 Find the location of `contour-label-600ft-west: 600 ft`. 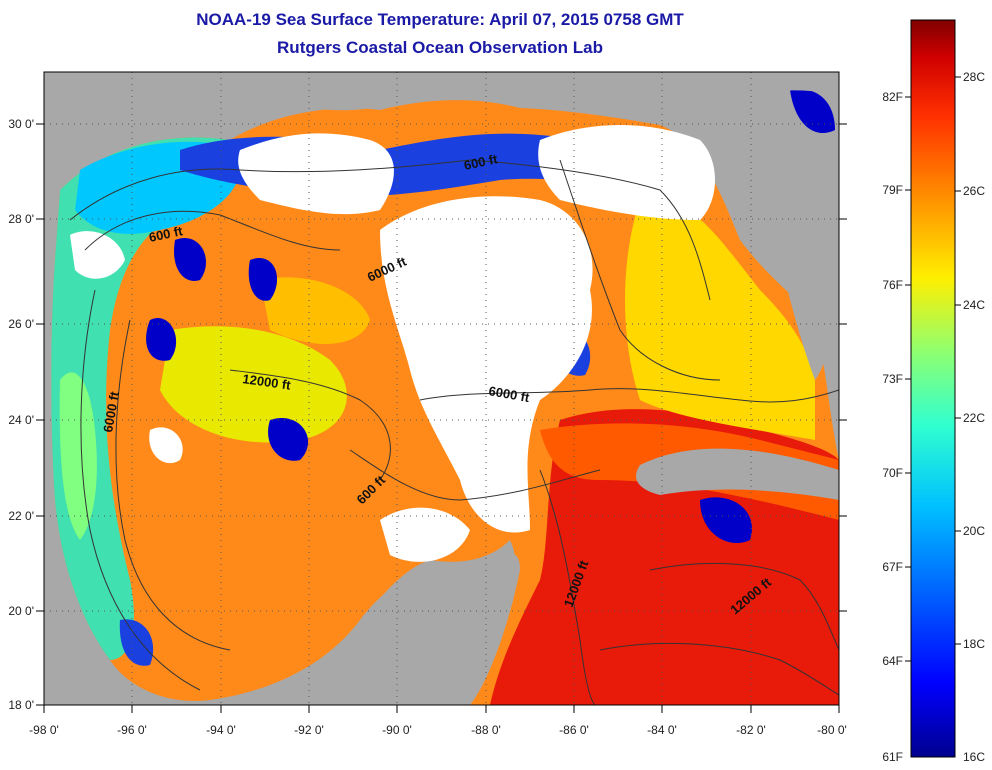

contour-label-600ft-west: 600 ft is located at coordinates (166, 234).